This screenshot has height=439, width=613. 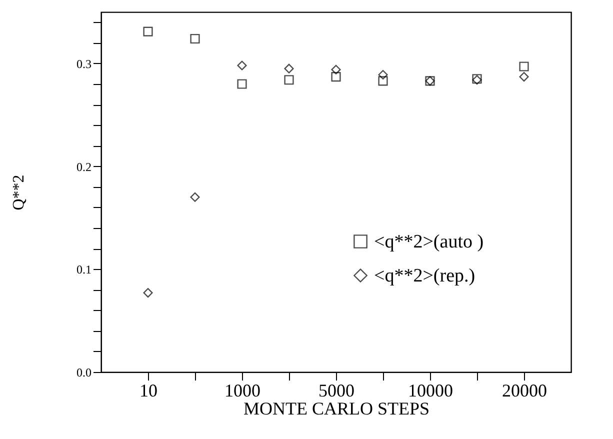 I want to click on x-tick-label: 10000, so click(x=430, y=390).